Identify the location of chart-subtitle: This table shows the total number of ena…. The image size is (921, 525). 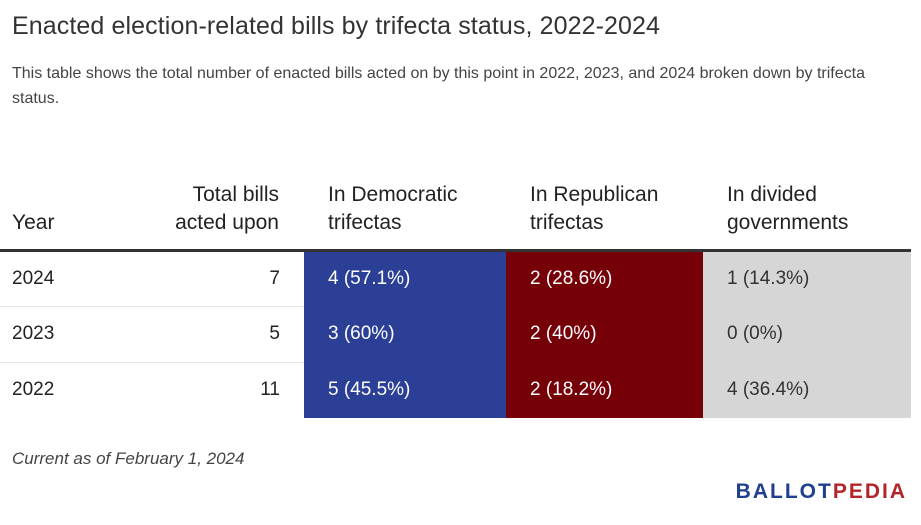
(438, 86).